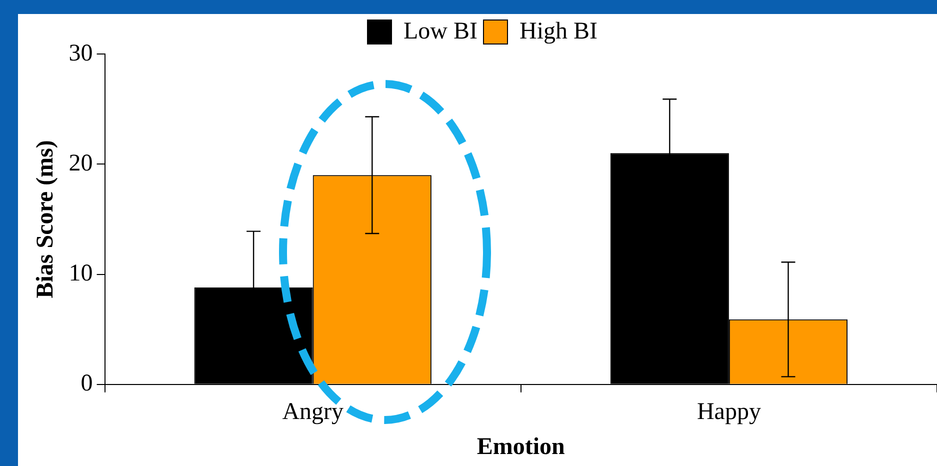 The image size is (937, 466). Describe the element at coordinates (80, 163) in the screenshot. I see `y-tick-label: 20` at that location.